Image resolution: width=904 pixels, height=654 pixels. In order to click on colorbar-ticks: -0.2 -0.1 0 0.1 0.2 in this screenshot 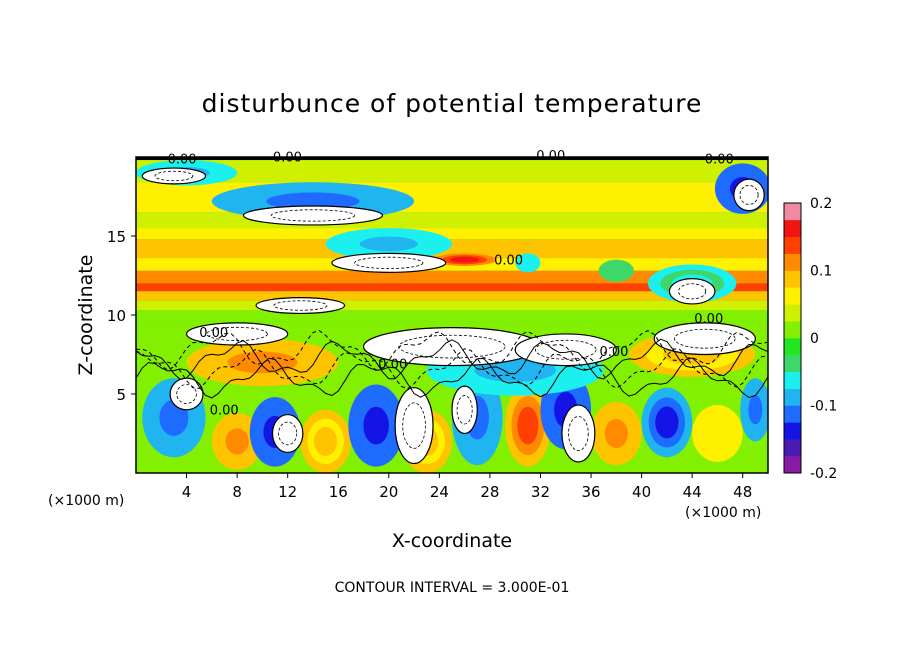, I will do `click(823, 339)`.